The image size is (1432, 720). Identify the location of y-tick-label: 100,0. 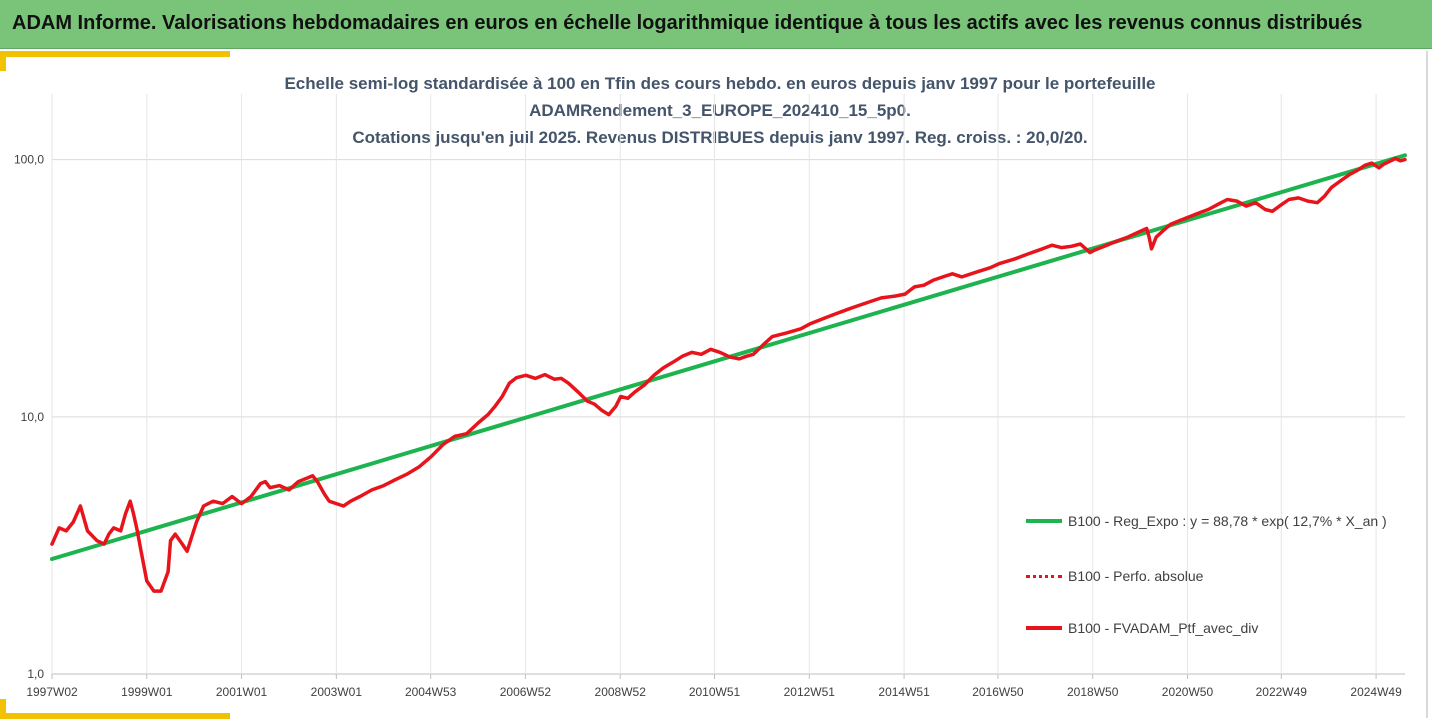
(29, 160).